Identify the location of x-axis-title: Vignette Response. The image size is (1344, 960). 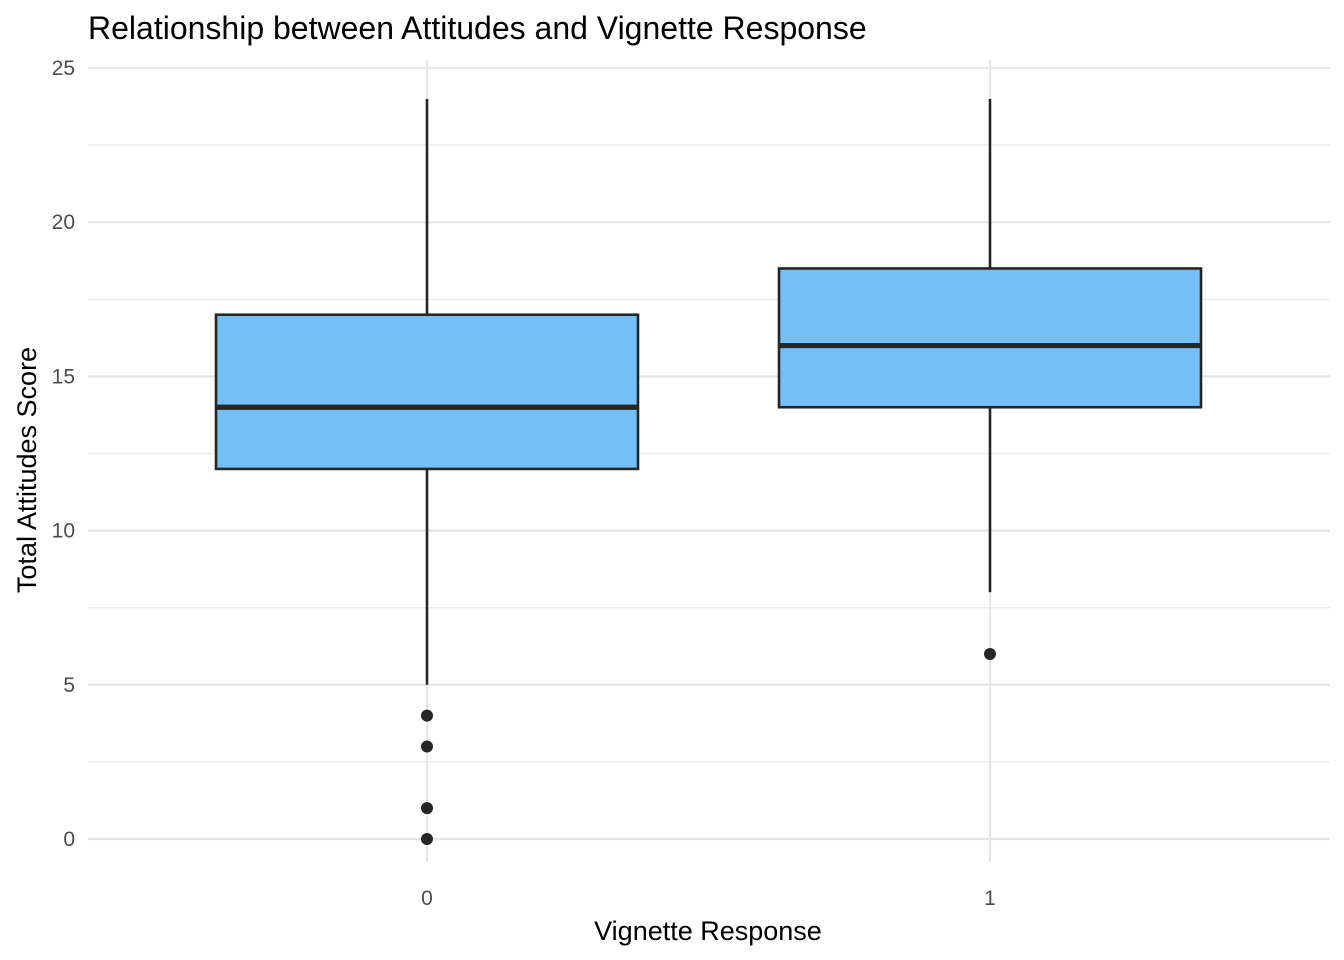
(708, 931).